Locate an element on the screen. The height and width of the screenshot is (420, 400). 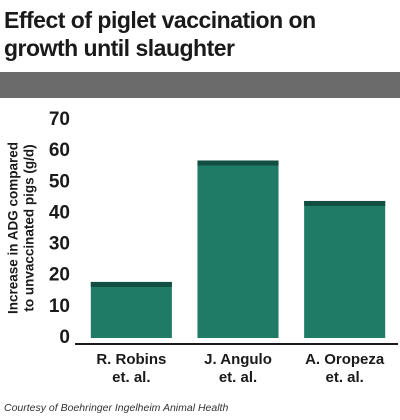
header-band is located at coordinates (200, 85).